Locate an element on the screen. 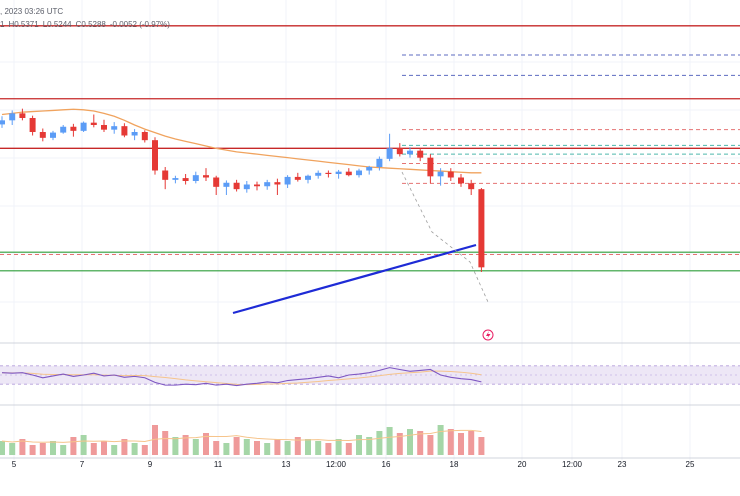 This screenshot has width=740, height=496. x-tick-label-7: 18 is located at coordinates (454, 464).